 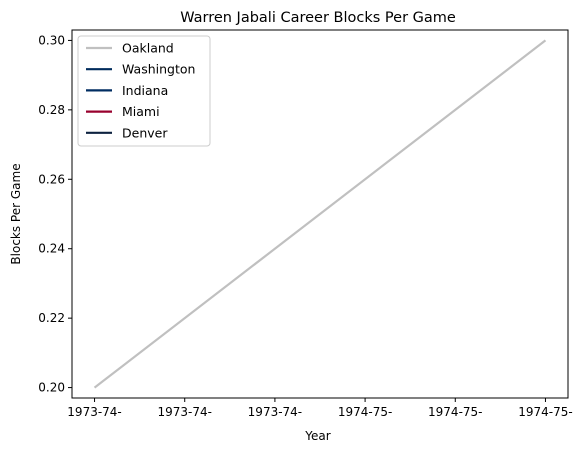 What do you see at coordinates (51, 388) in the screenshot?
I see `y-tick-label: 0.20` at bounding box center [51, 388].